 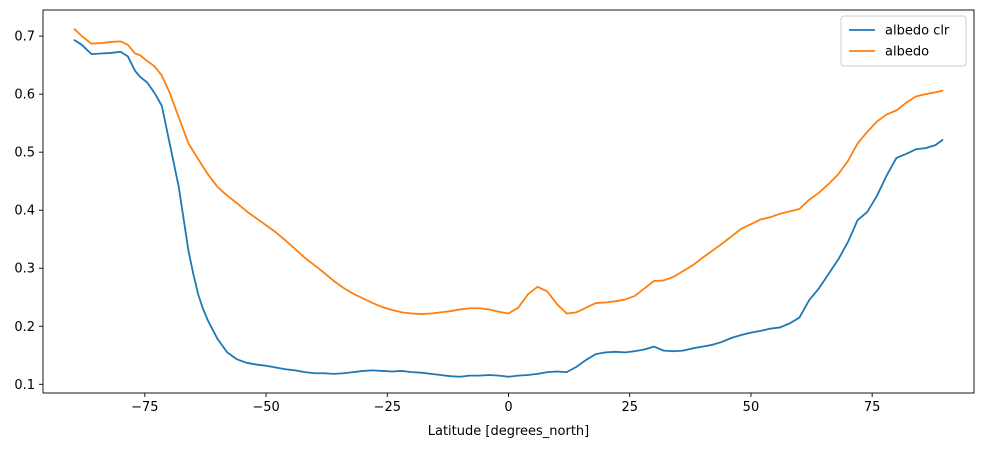 What do you see at coordinates (265, 407) in the screenshot?
I see `x-tick-label: −50` at bounding box center [265, 407].